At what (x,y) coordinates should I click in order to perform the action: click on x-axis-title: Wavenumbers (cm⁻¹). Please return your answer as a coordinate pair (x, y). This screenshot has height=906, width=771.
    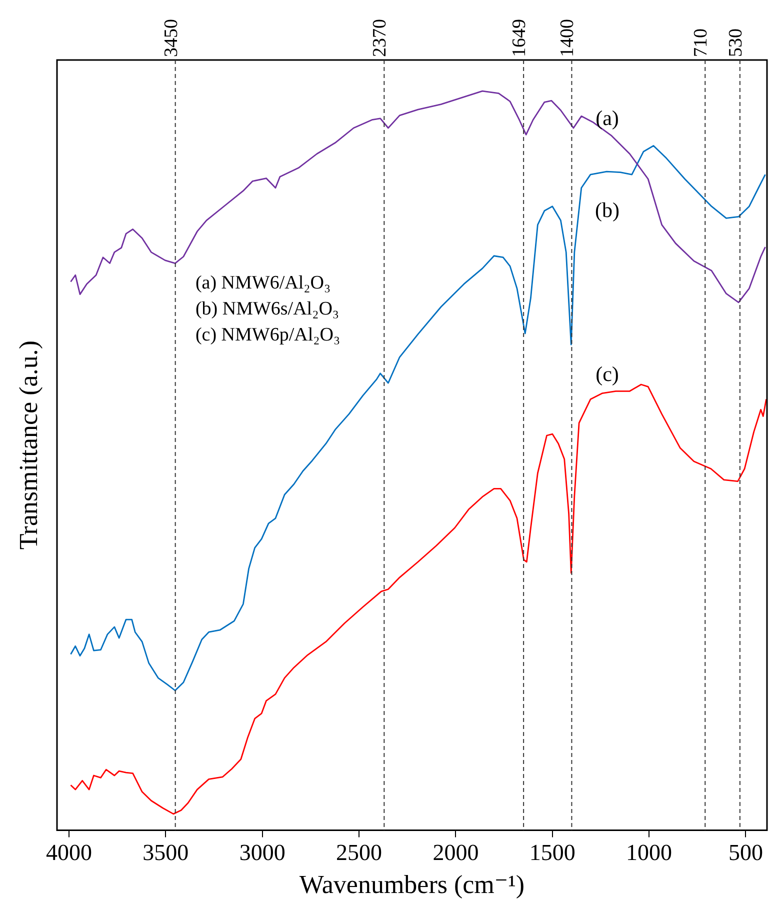
    Looking at the image, I should click on (412, 885).